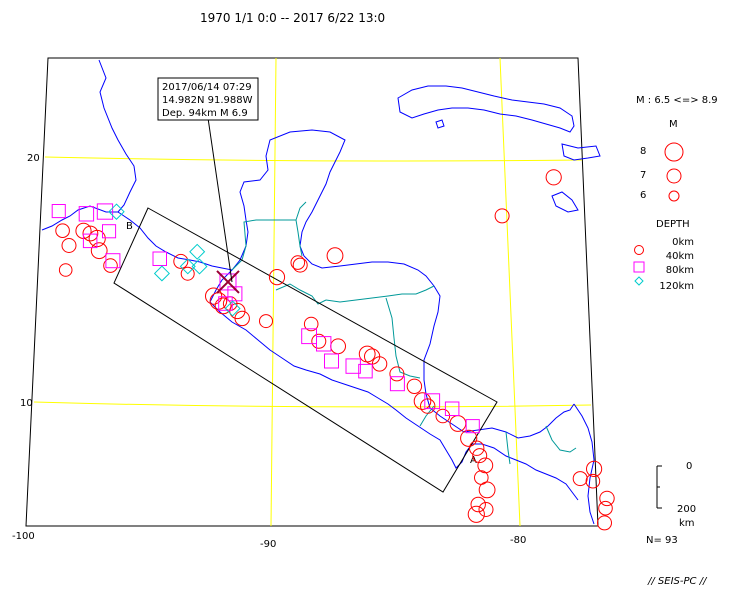 The width and height of the screenshot is (751, 593). What do you see at coordinates (26, 403) in the screenshot?
I see `lat-tick-10: 10` at bounding box center [26, 403].